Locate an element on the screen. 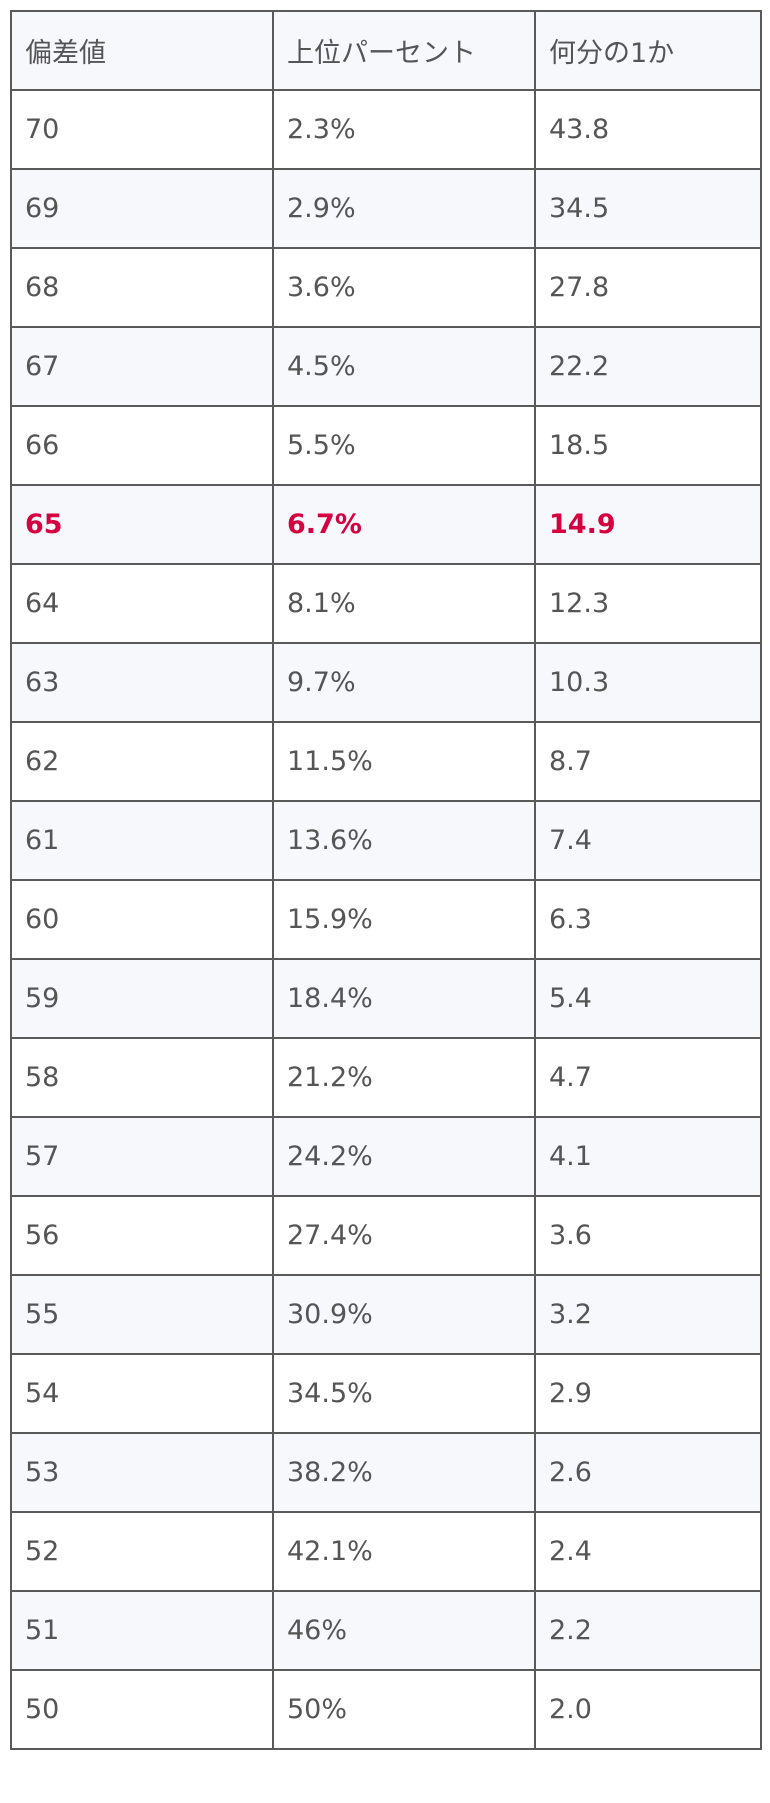  table-row: 56 27.4% 3.6 is located at coordinates (386, 1235).